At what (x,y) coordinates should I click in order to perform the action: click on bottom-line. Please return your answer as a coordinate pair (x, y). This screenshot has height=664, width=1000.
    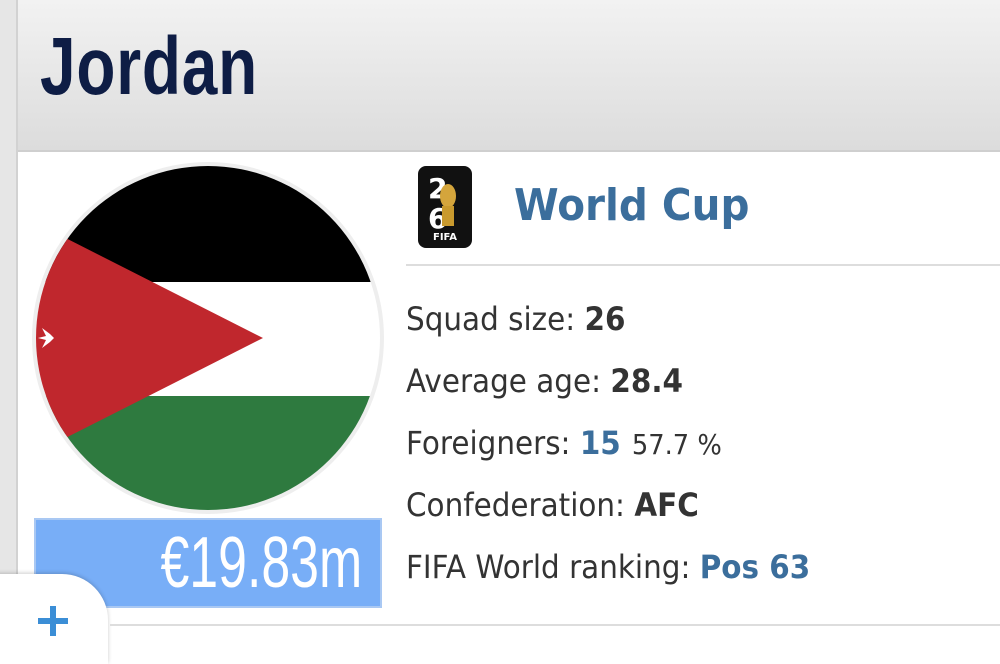
    Looking at the image, I should click on (555, 625).